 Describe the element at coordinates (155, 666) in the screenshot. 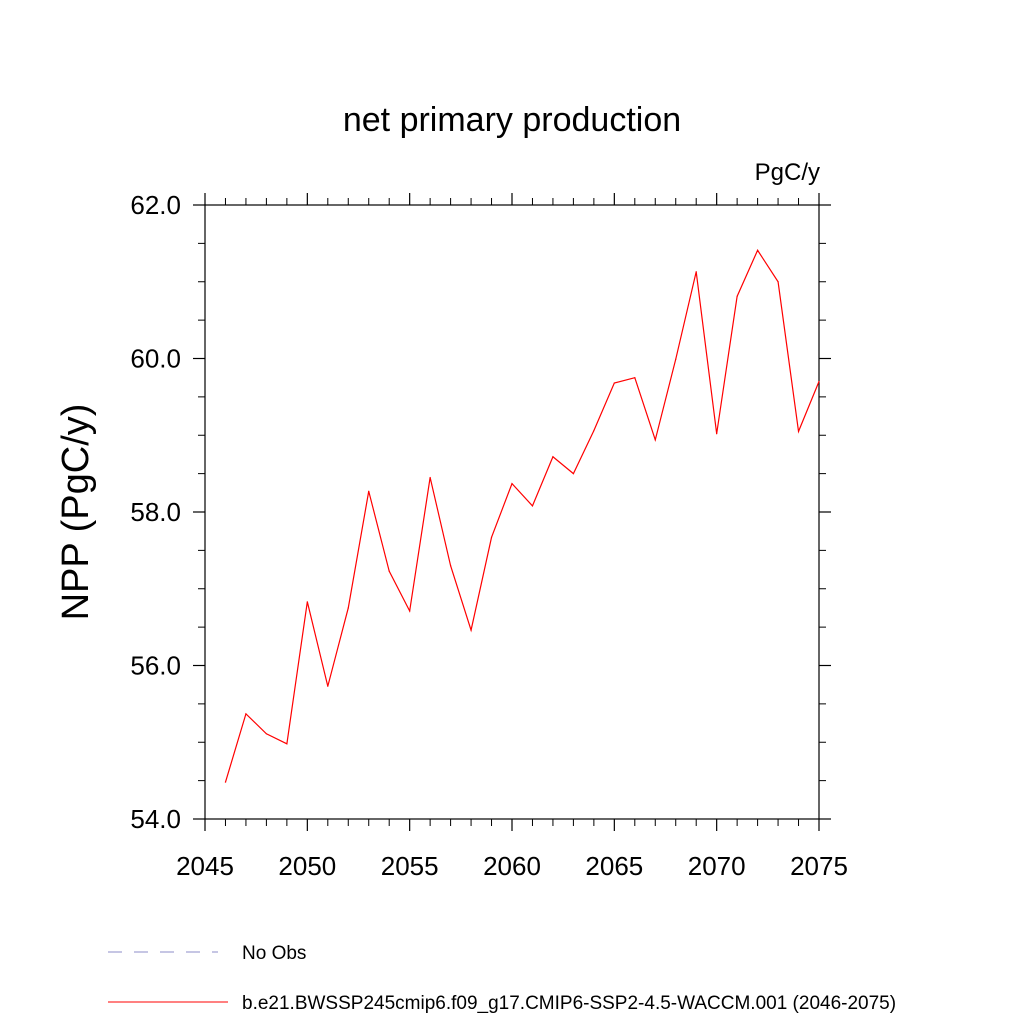

I see `y-tick-label: 56.0` at that location.